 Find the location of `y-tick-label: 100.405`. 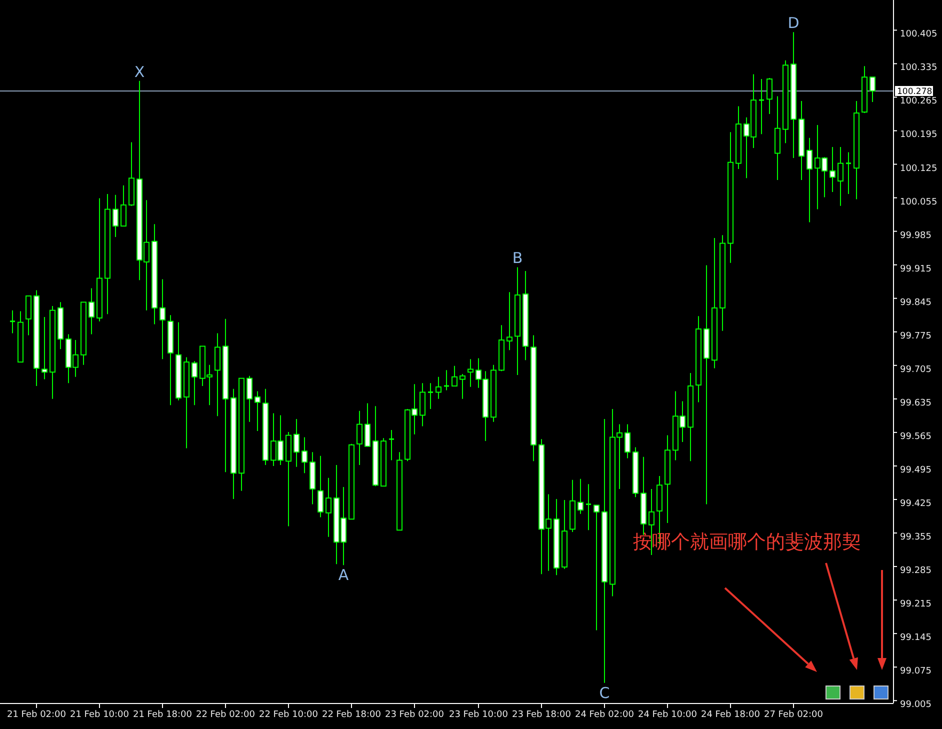

y-tick-label: 100.405 is located at coordinates (919, 35).